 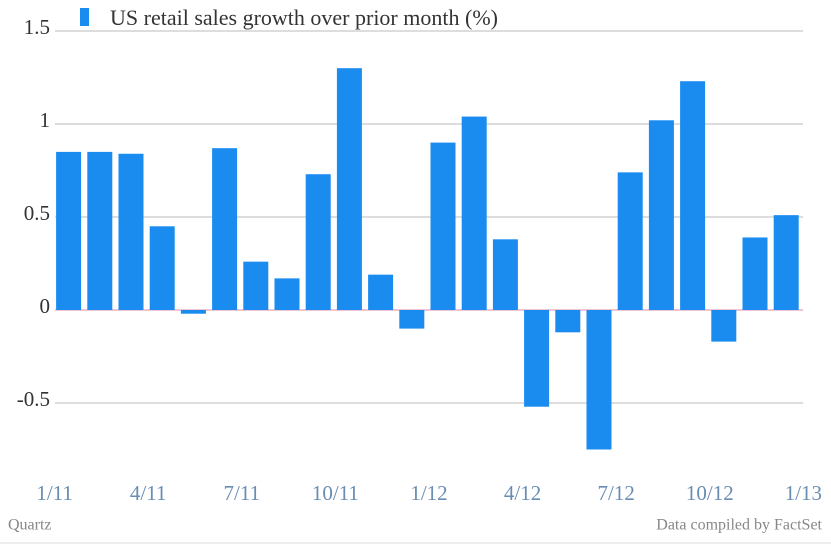 I want to click on y-tick-label: 0, so click(x=45, y=306).